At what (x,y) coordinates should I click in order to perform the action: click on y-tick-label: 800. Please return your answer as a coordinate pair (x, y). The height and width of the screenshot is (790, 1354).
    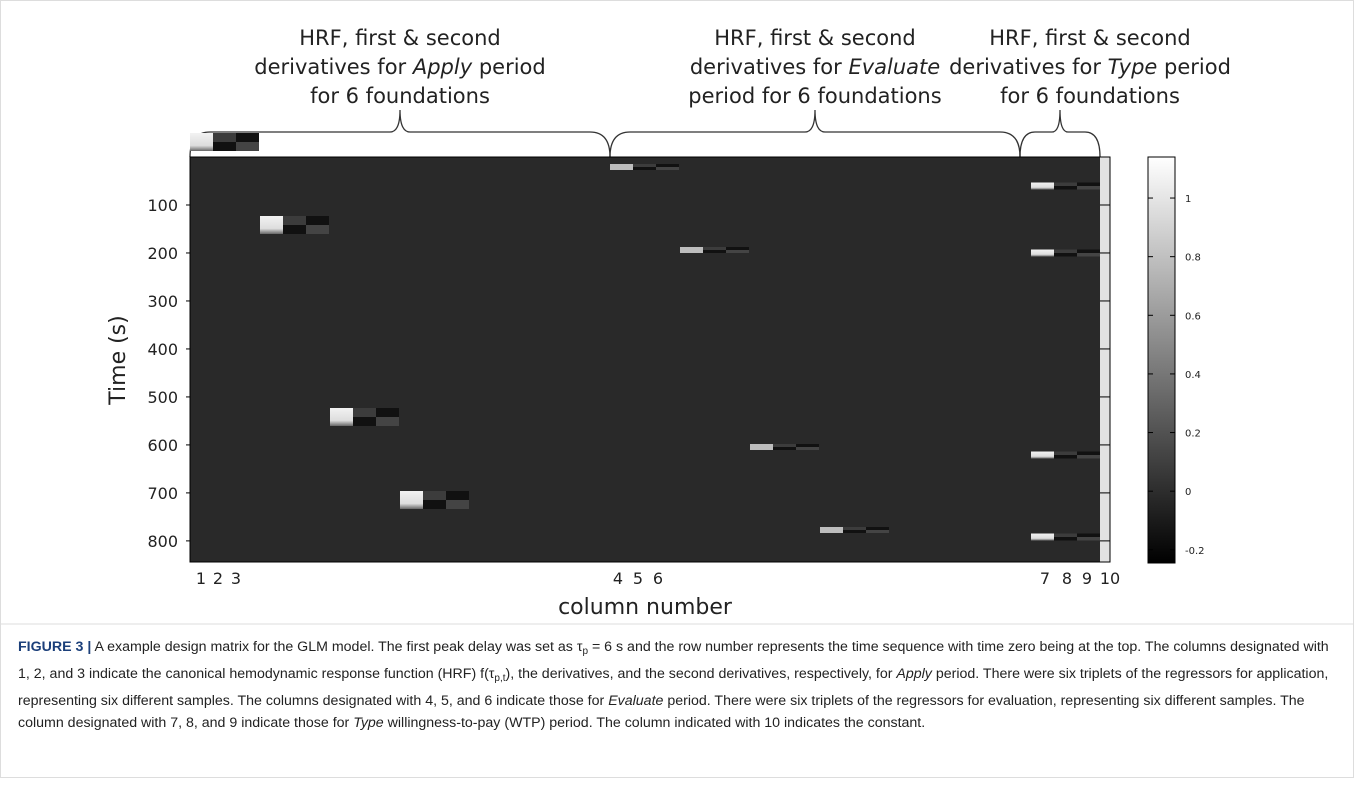
    Looking at the image, I should click on (162, 541).